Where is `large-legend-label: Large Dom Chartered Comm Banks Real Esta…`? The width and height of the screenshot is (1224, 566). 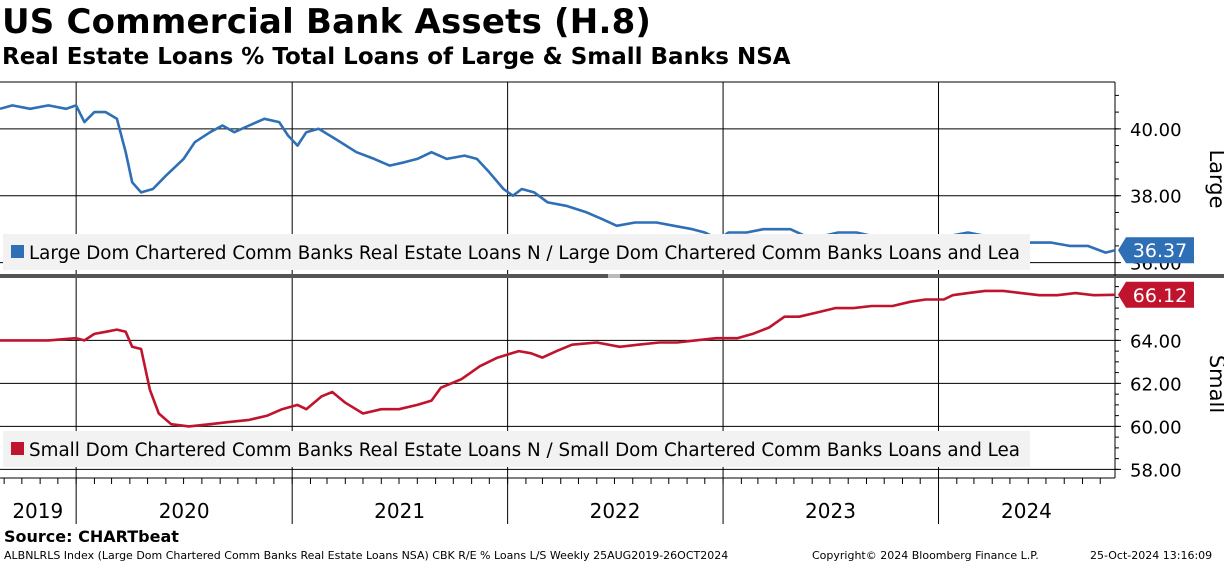
large-legend-label: Large Dom Chartered Comm Banks Real Esta… is located at coordinates (524, 253).